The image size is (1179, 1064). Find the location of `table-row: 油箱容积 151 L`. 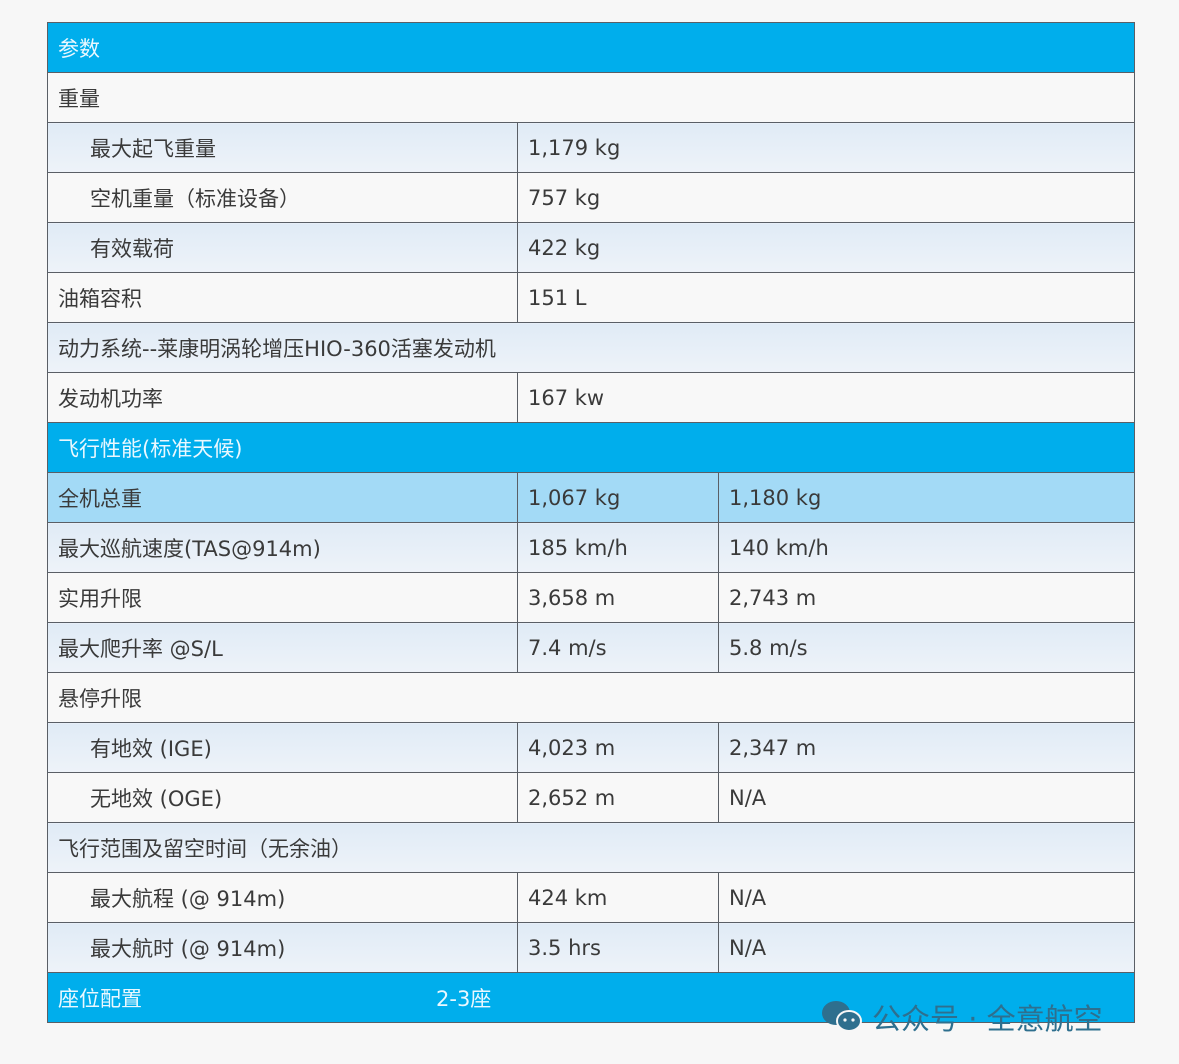

table-row: 油箱容积 151 L is located at coordinates (591, 297).